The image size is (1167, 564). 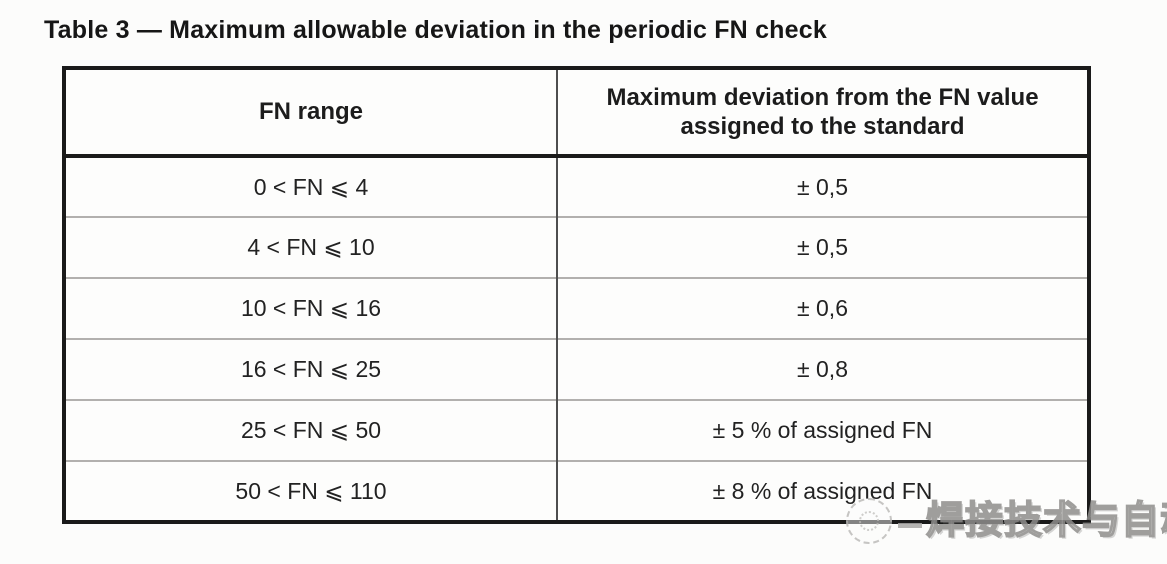 I want to click on fn-range-cell: 0 < FN ⩽ 4, so click(x=311, y=186).